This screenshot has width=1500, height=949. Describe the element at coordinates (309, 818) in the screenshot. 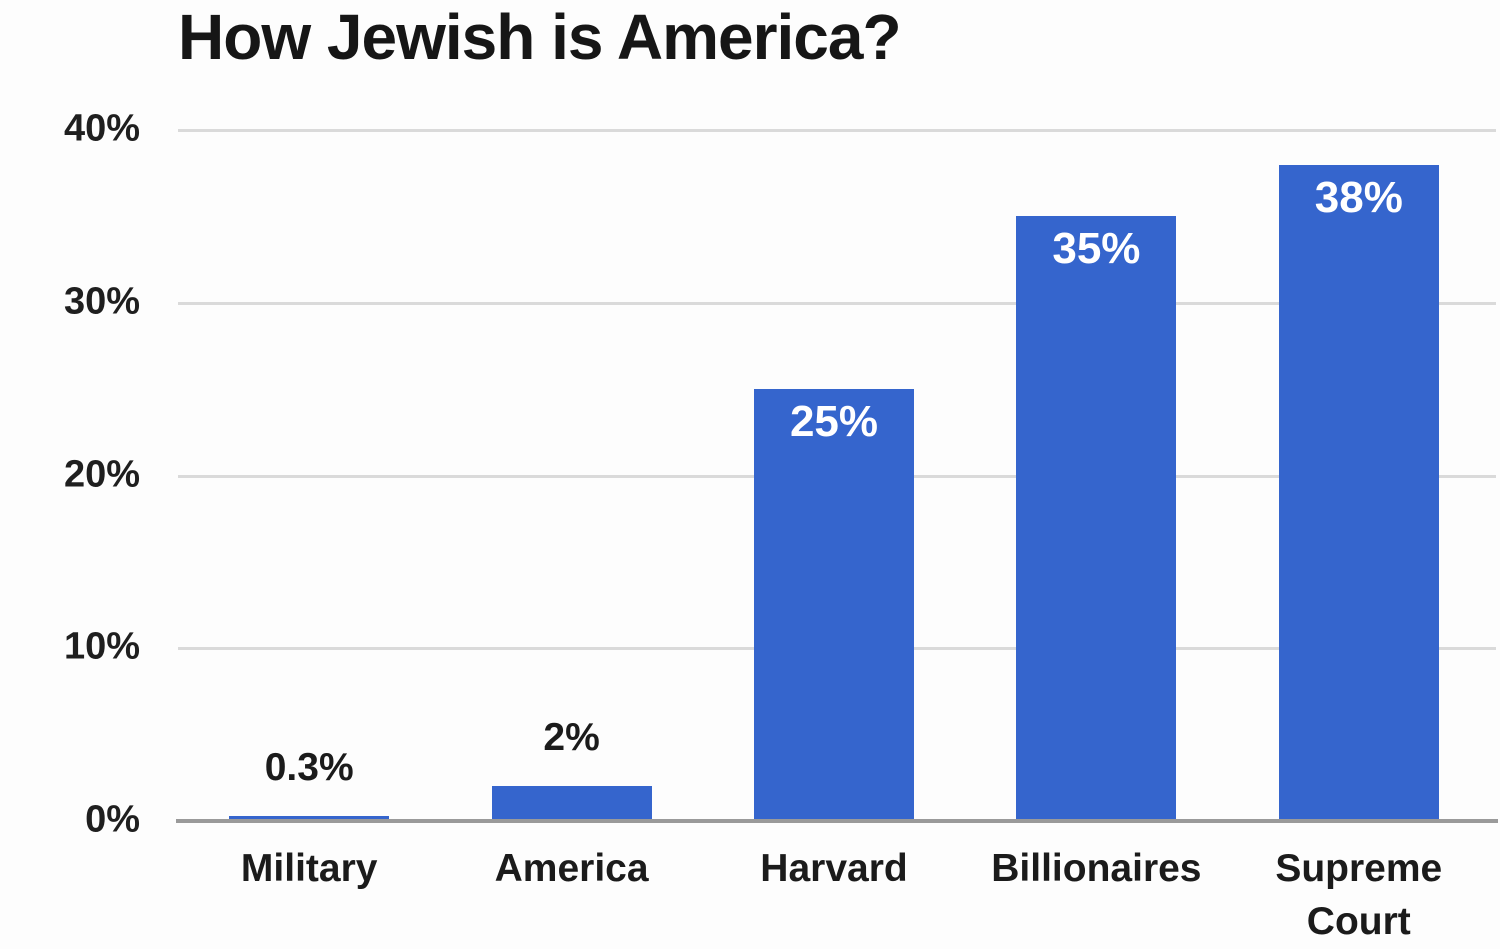

I see `bar-military` at that location.